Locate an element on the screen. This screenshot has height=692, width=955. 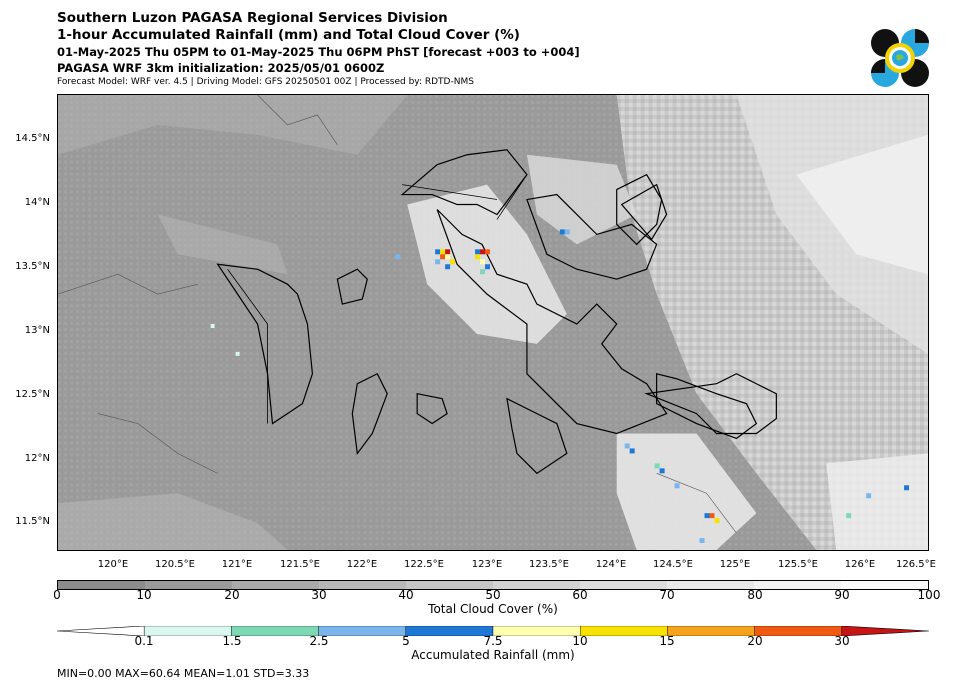
lon-label: 121°E is located at coordinates (237, 564).